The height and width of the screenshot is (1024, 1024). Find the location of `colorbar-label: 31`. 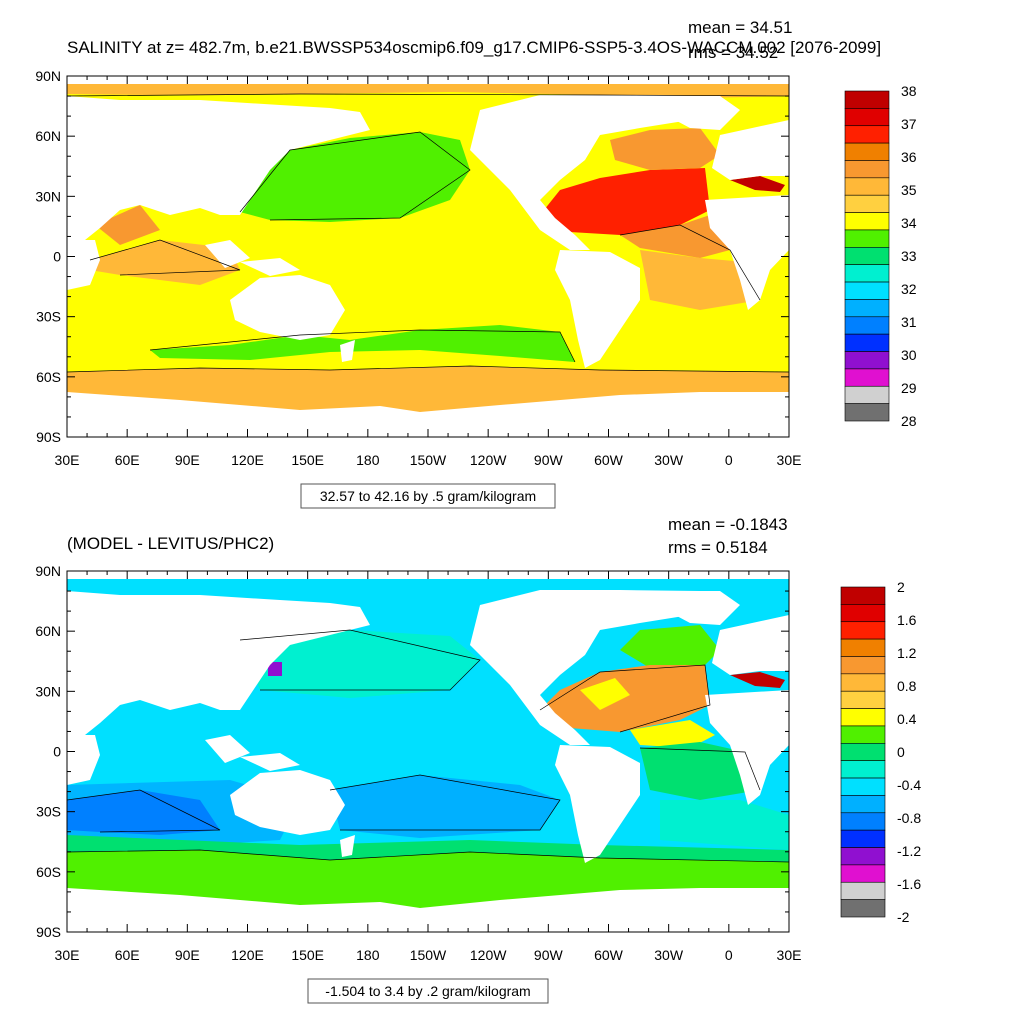

colorbar-label: 31 is located at coordinates (909, 322).